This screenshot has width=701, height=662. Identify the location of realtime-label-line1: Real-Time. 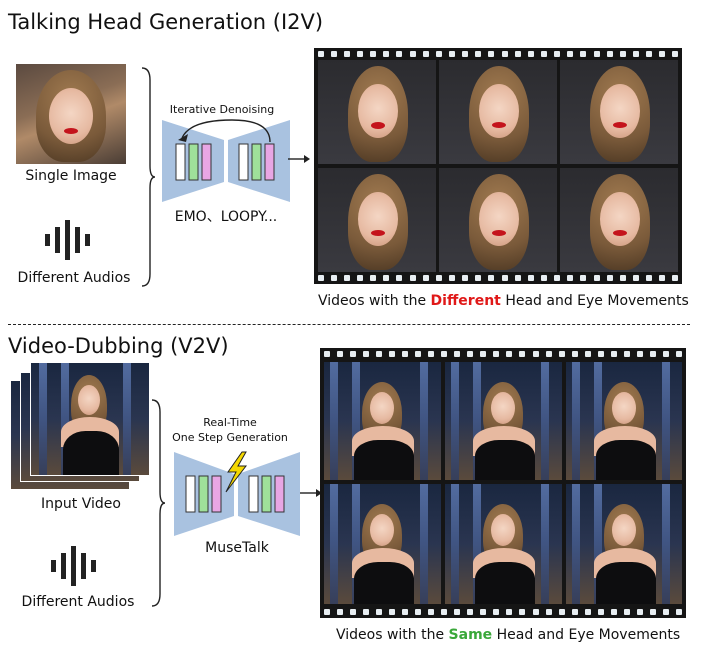
(230, 422).